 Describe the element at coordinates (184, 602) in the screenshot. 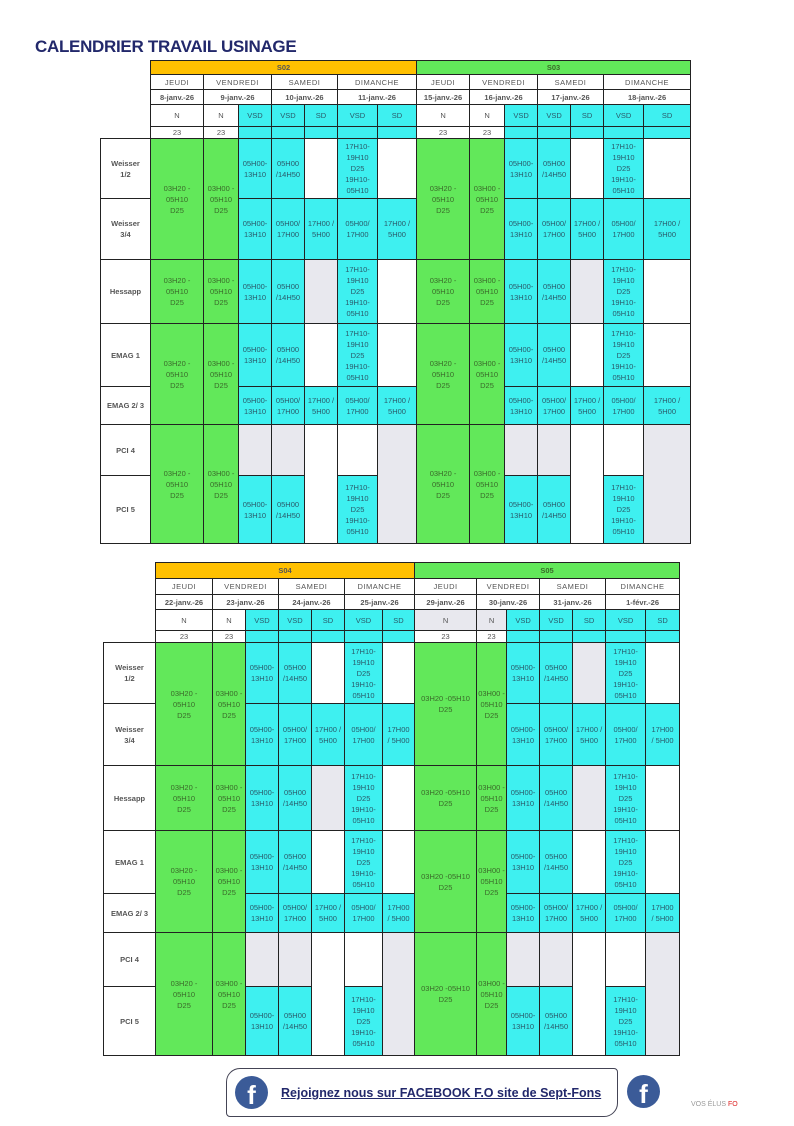

I see `date-header: 22-janv.-26` at that location.